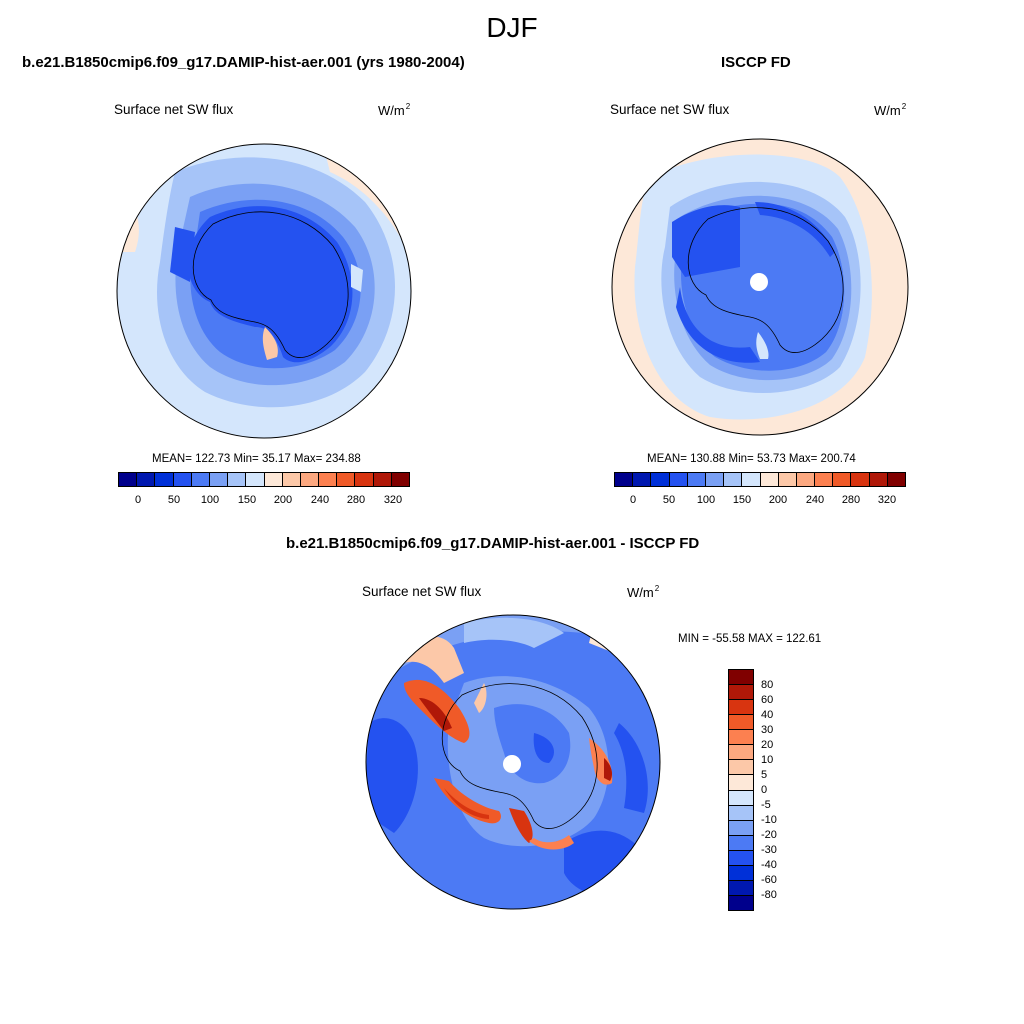 This screenshot has height=1024, width=1024. Describe the element at coordinates (751, 459) in the screenshot. I see `panel2-stats: MEAN= 130.88 Min= 53.73 Max= 200.74` at that location.